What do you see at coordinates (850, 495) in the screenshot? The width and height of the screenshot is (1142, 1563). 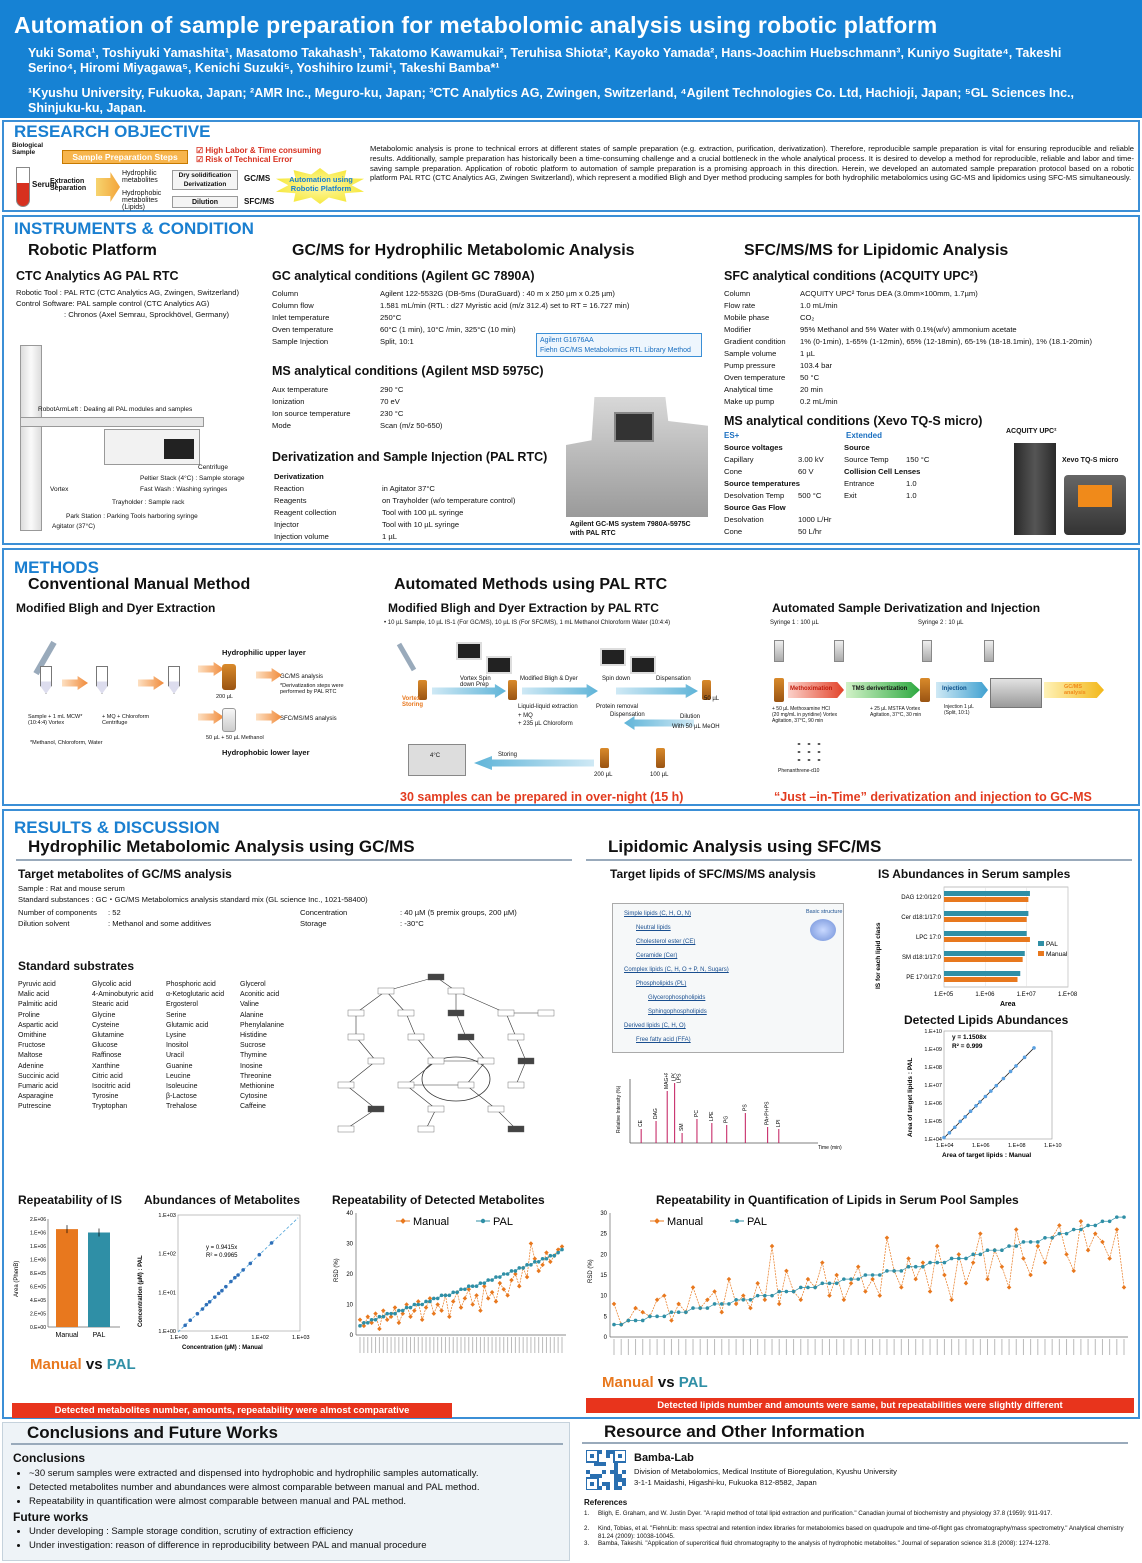 I see `condition-key: Exit` at bounding box center [850, 495].